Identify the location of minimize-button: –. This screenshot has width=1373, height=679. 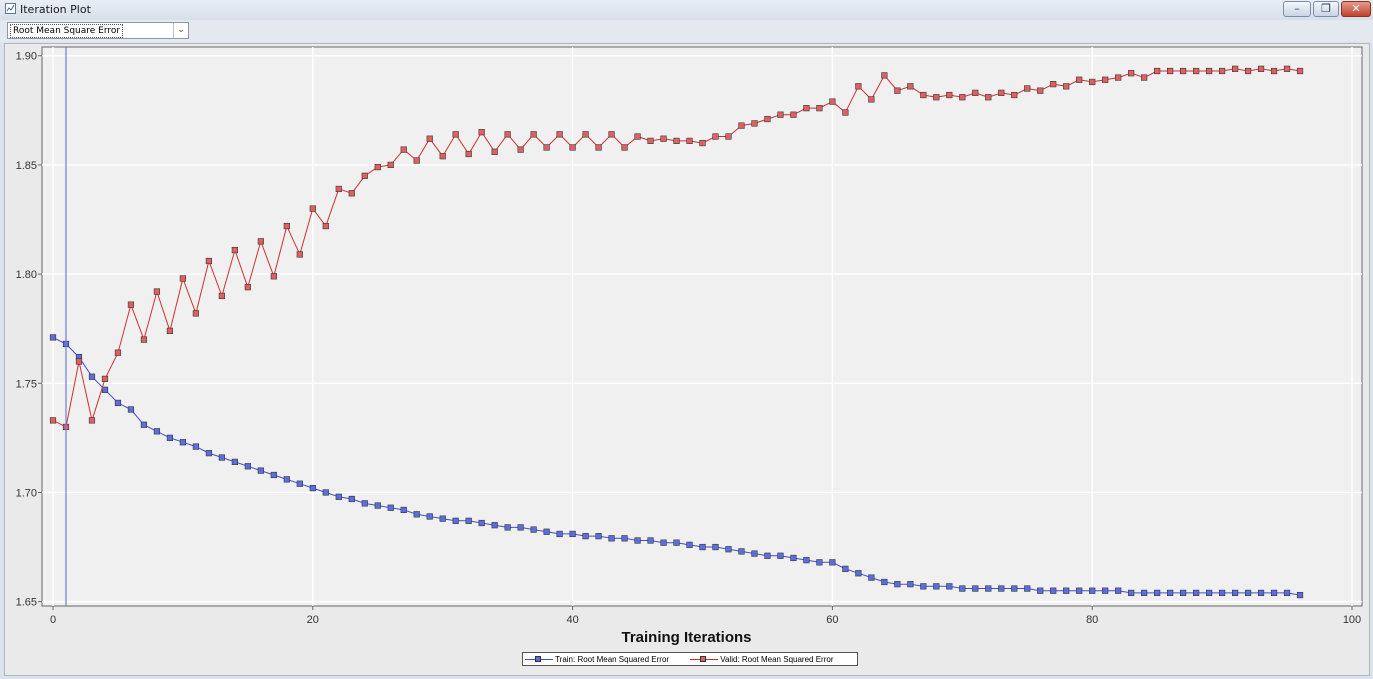
(1297, 9).